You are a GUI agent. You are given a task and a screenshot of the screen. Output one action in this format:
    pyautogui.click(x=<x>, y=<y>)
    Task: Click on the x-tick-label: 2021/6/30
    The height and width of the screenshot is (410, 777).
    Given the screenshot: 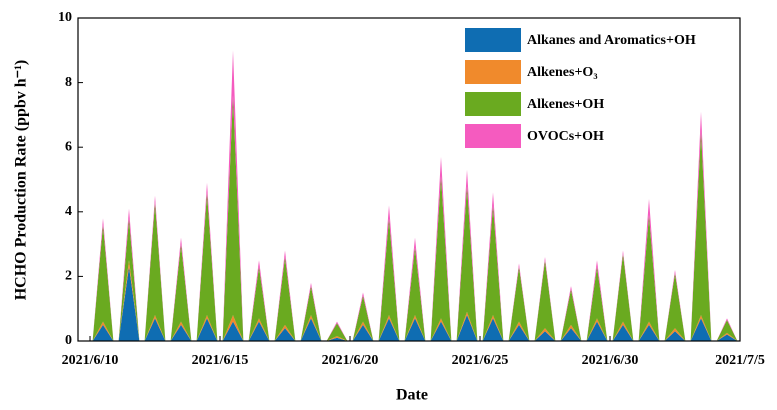 What is the action you would take?
    pyautogui.click(x=610, y=360)
    